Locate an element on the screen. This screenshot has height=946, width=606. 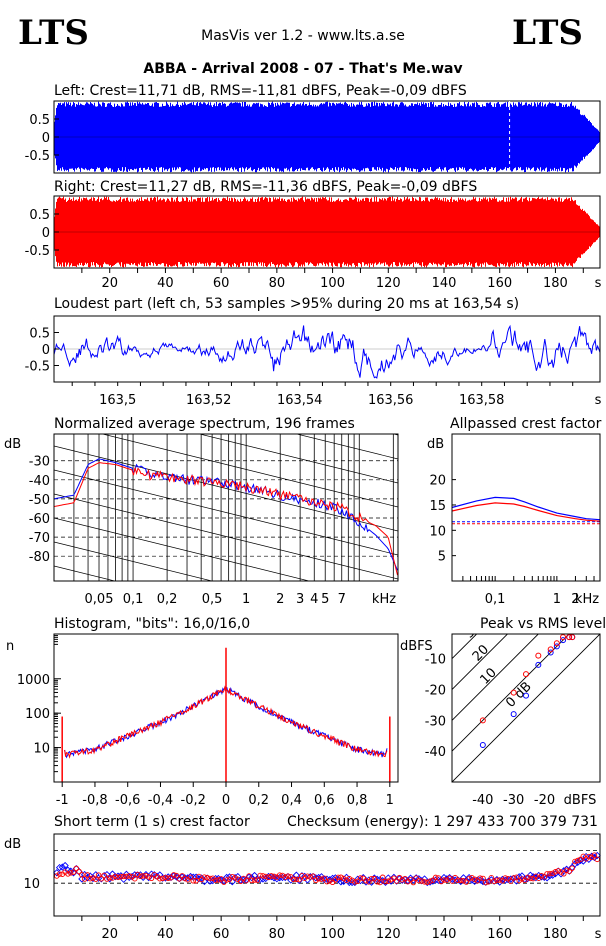
spectrum-title: Normalized average spectrum, 196 frames is located at coordinates (204, 424).